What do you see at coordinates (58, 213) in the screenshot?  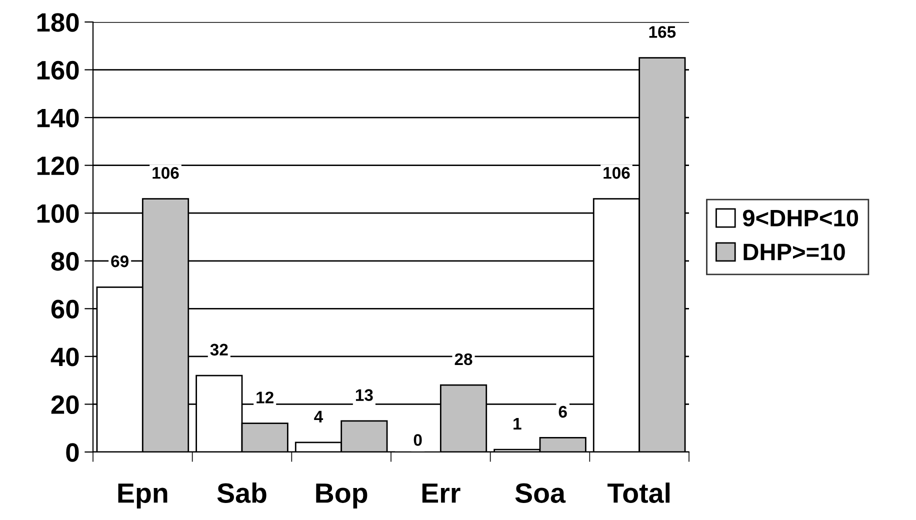 I see `y-tick-label: 100` at bounding box center [58, 213].